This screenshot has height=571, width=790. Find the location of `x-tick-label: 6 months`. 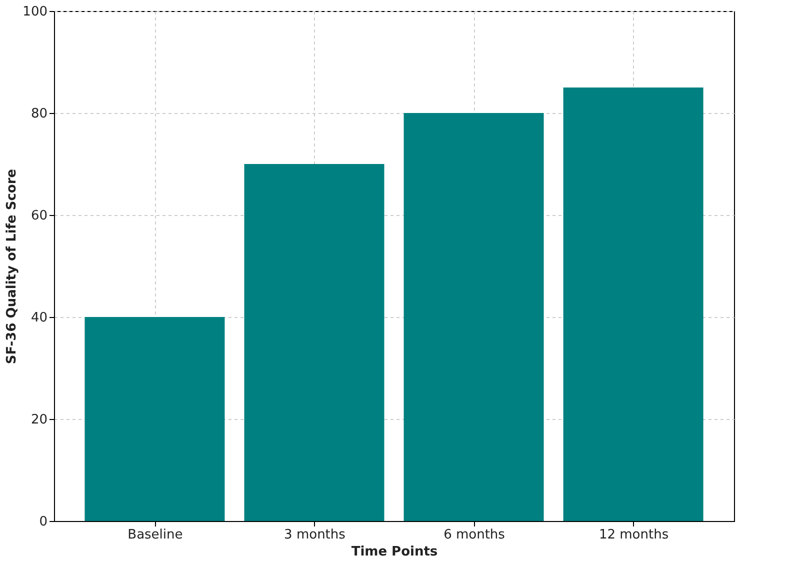

x-tick-label: 6 months is located at coordinates (475, 535).